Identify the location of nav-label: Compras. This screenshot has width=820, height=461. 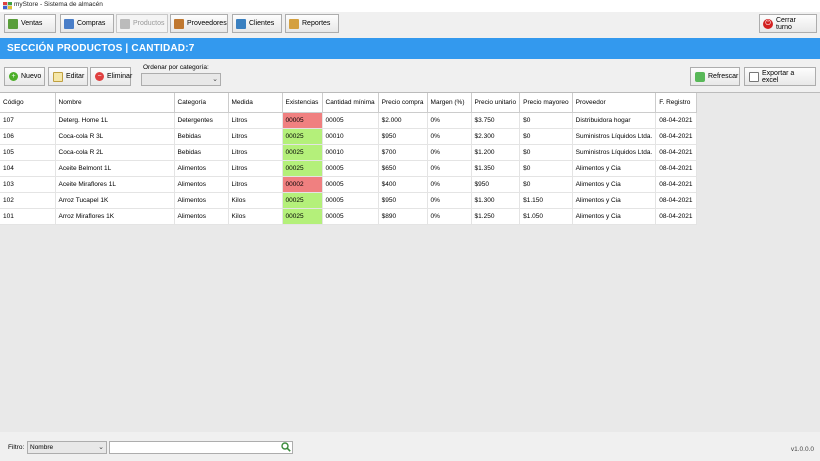
(91, 23).